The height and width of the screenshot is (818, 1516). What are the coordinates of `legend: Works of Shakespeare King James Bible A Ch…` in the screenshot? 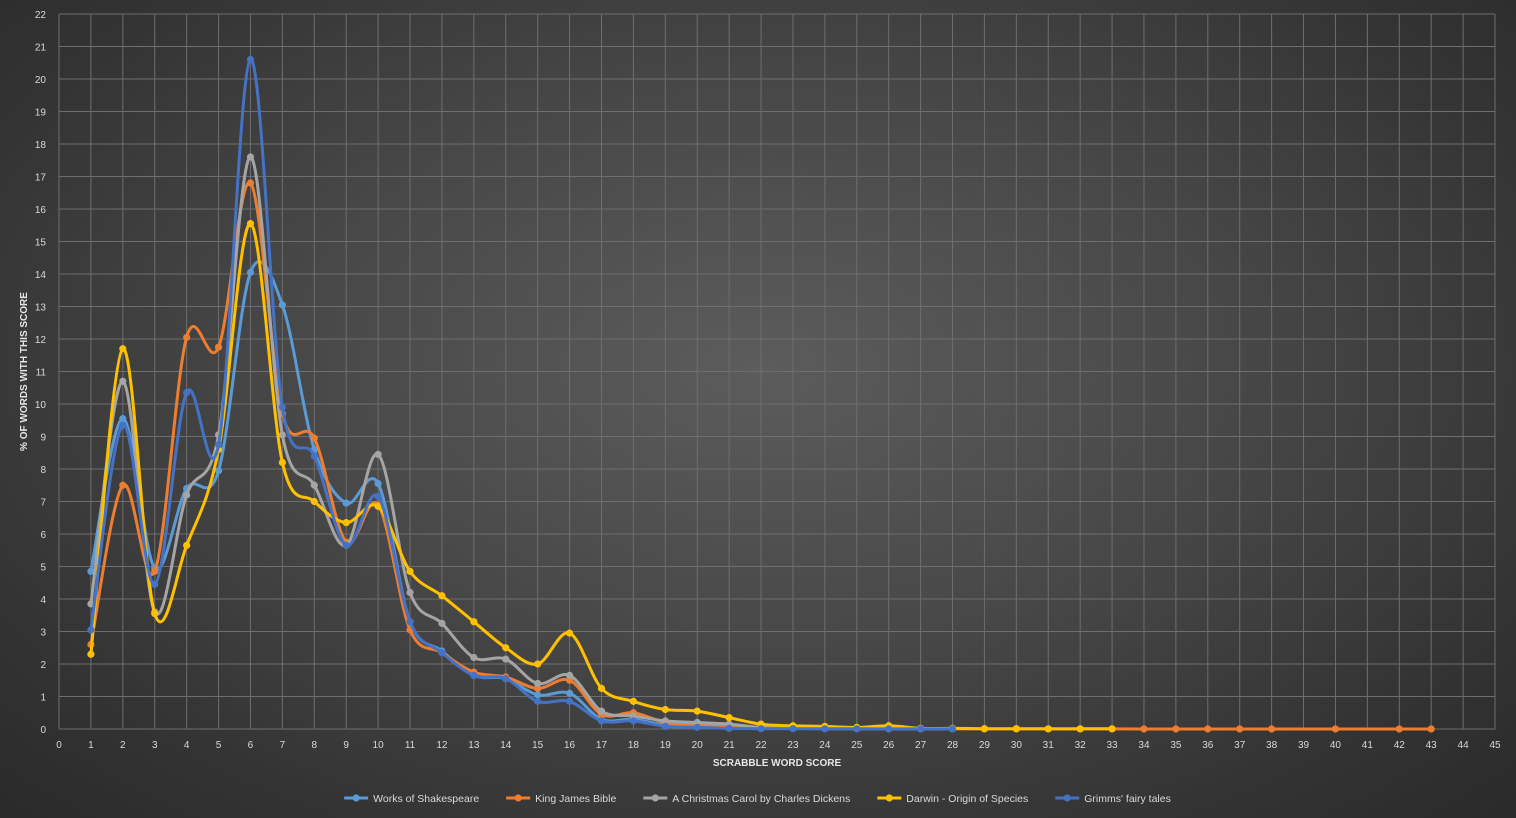 It's located at (757, 799).